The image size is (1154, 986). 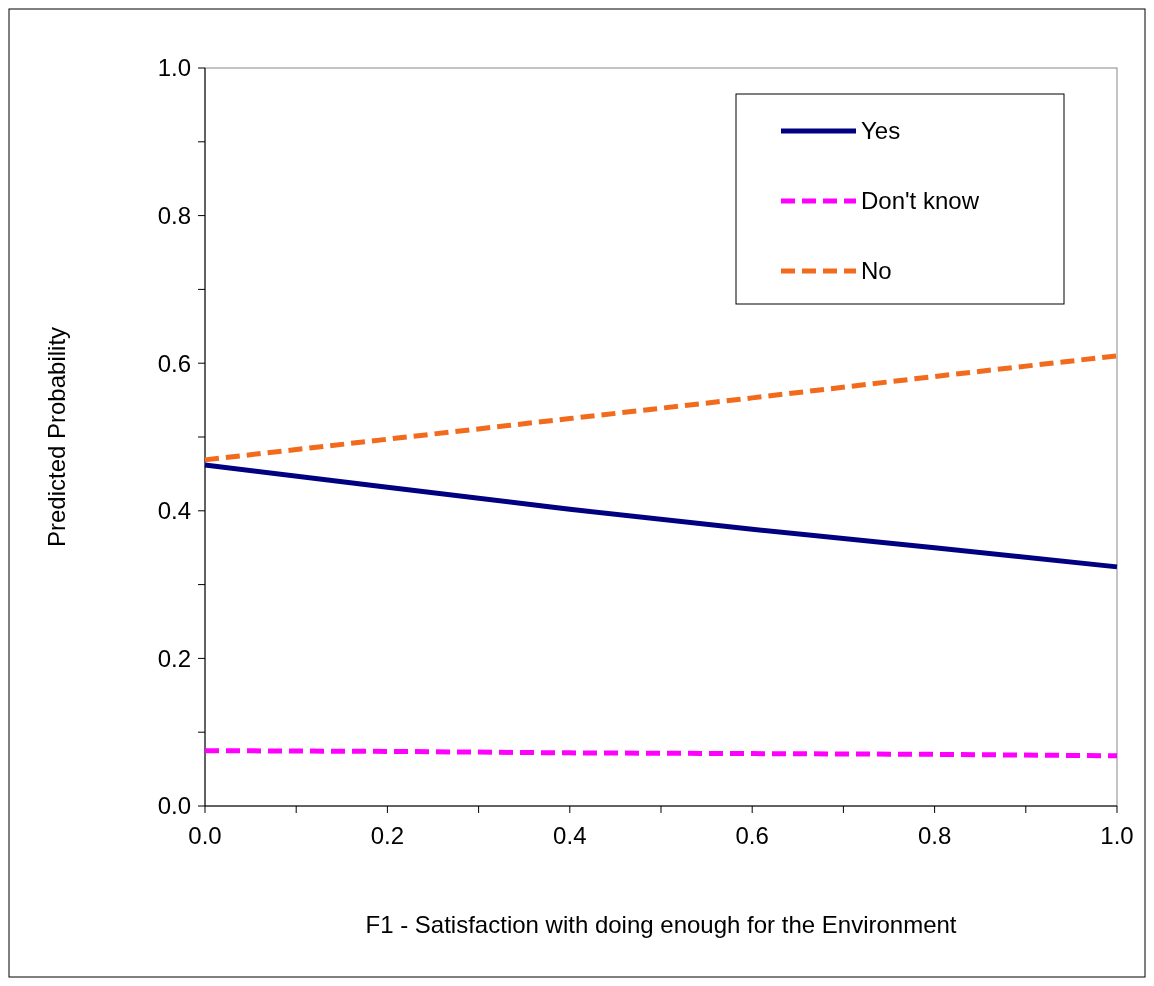 I want to click on x-tick-label: 0.8, so click(x=934, y=835).